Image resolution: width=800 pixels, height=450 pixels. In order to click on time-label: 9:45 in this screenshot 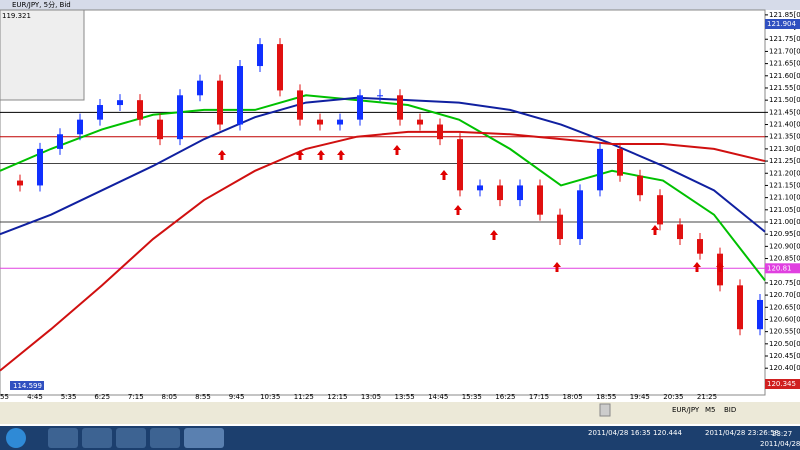, I will do `click(237, 397)`.